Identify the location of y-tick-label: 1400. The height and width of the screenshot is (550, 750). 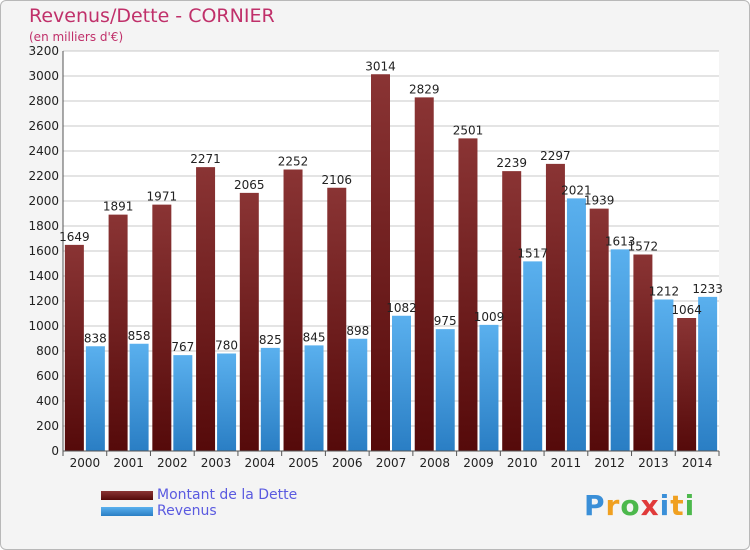
(43, 276).